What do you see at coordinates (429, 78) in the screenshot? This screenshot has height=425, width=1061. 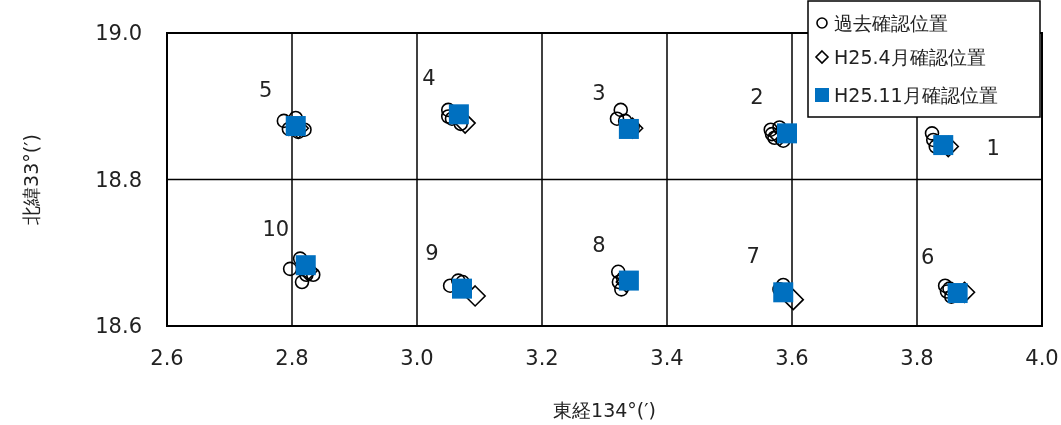 I see `annotation: 4` at bounding box center [429, 78].